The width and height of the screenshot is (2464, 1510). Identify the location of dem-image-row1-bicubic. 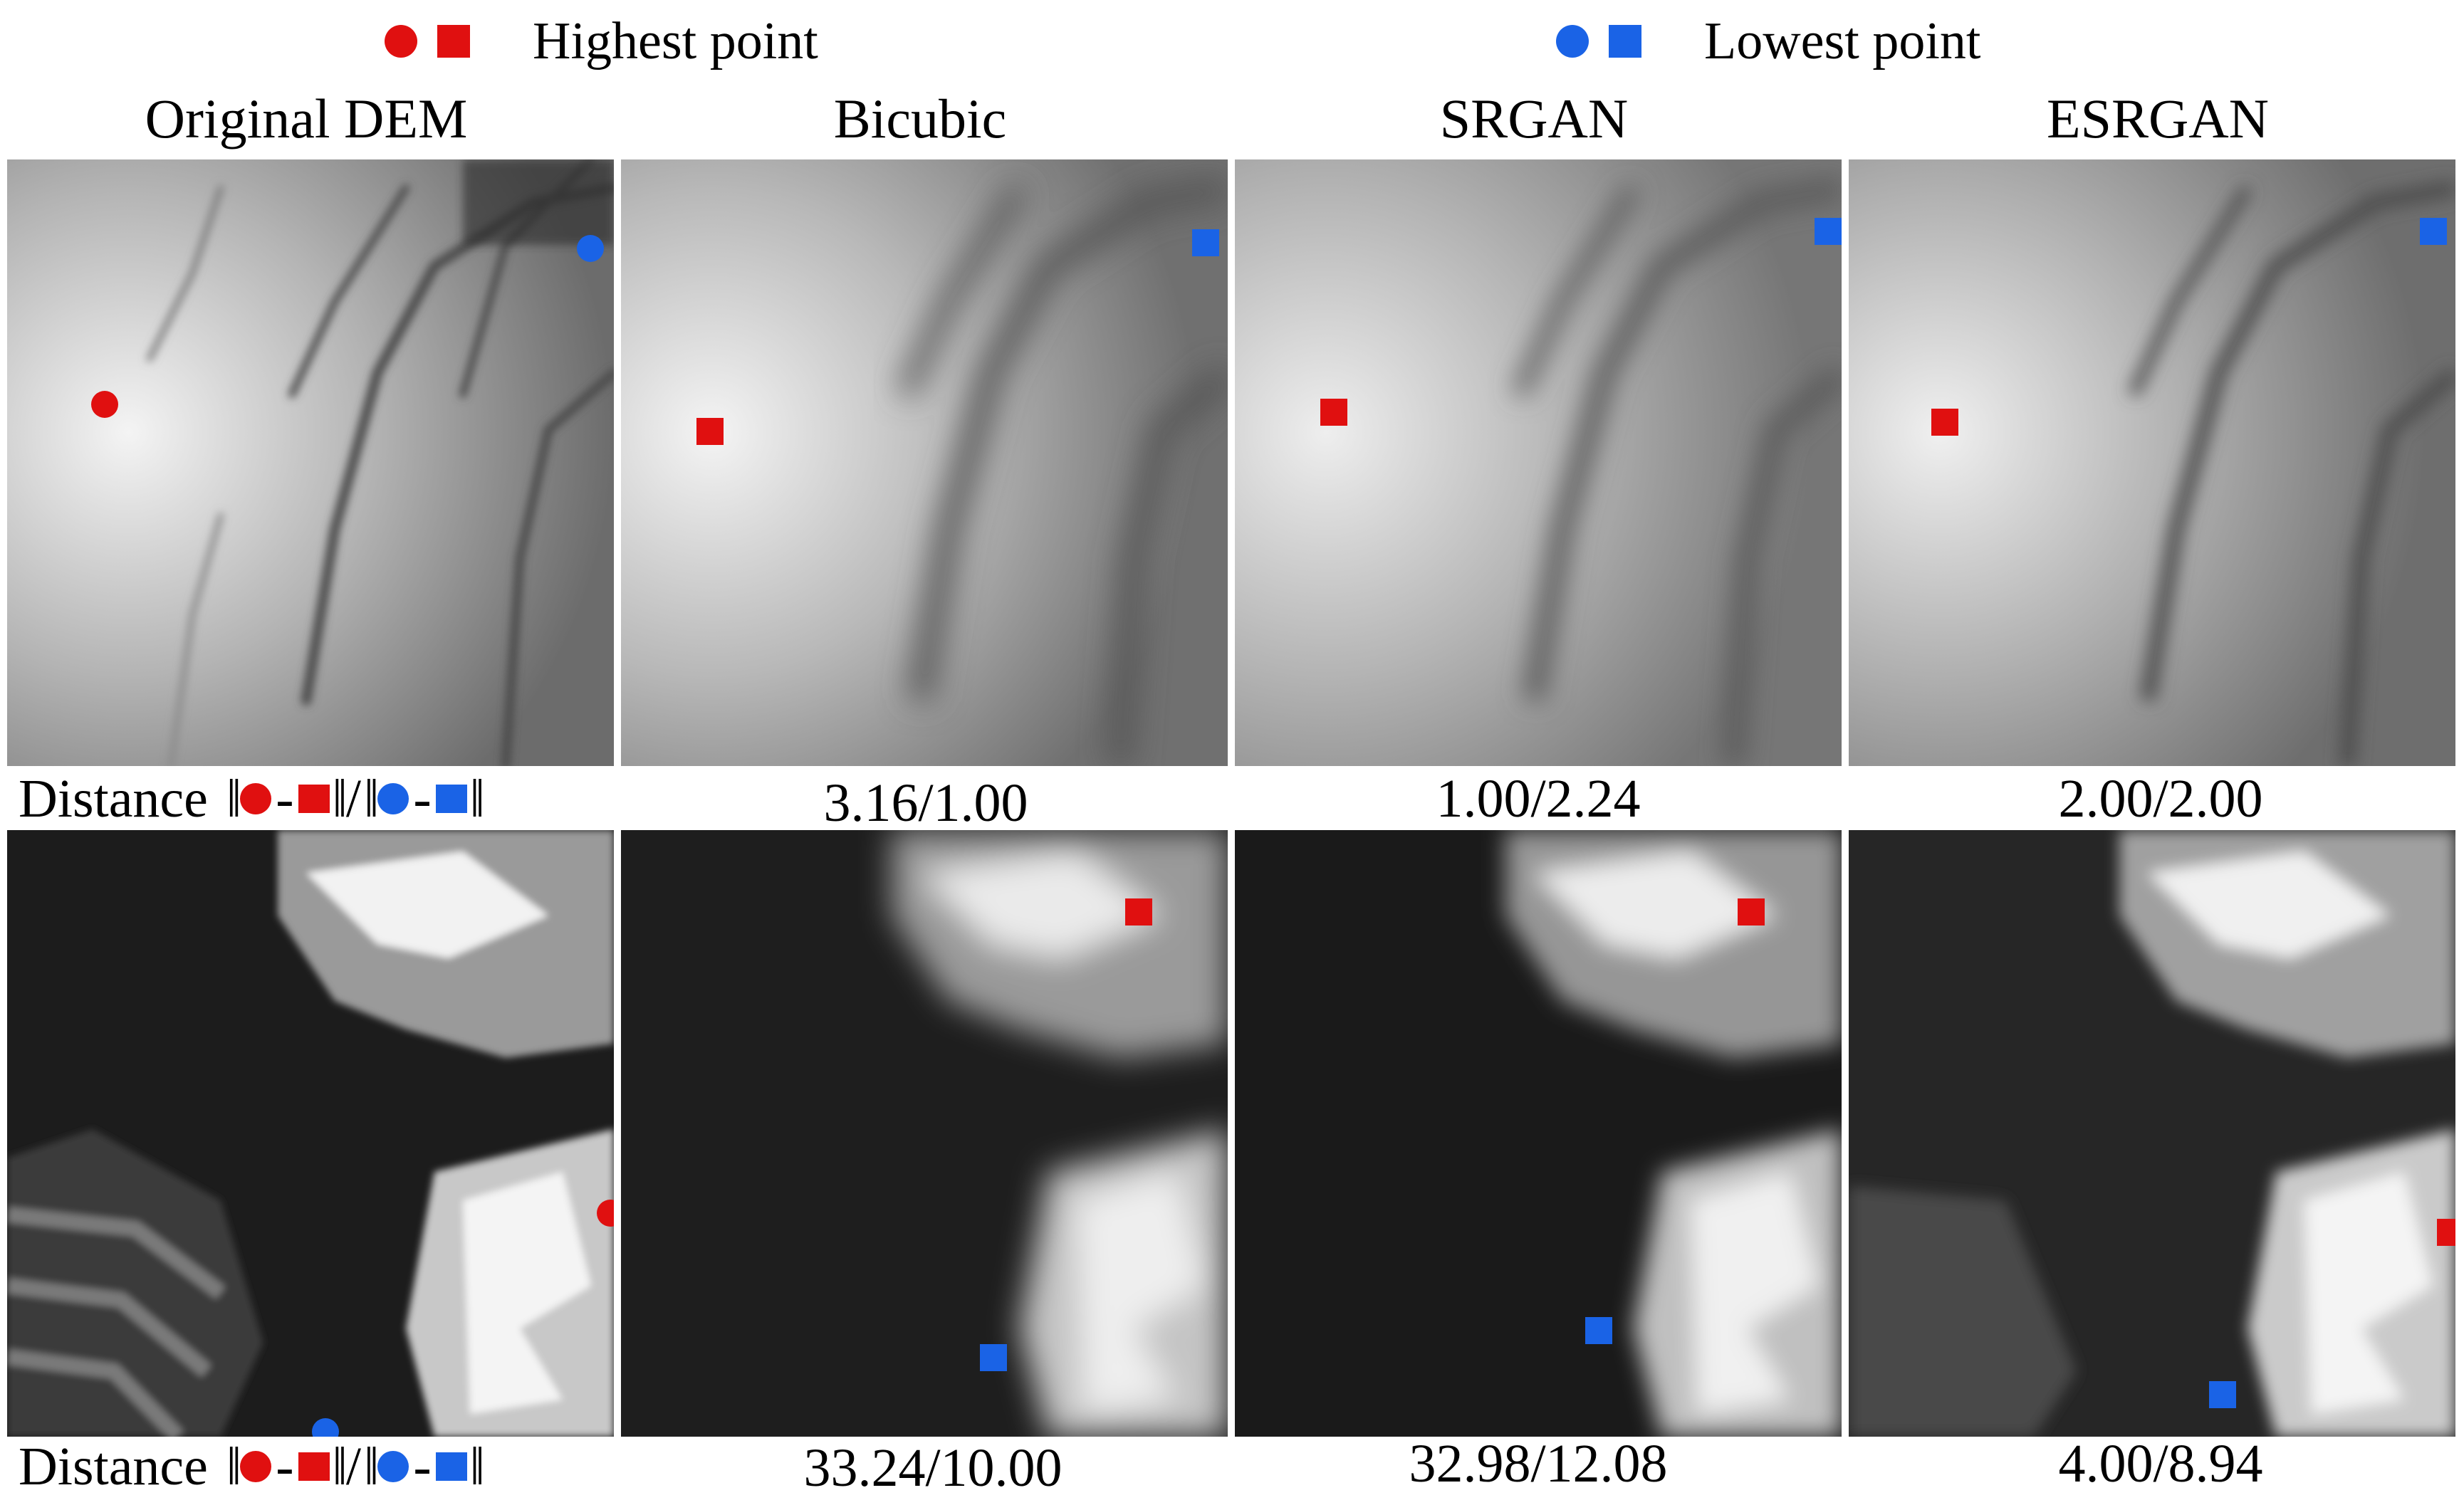
(924, 462).